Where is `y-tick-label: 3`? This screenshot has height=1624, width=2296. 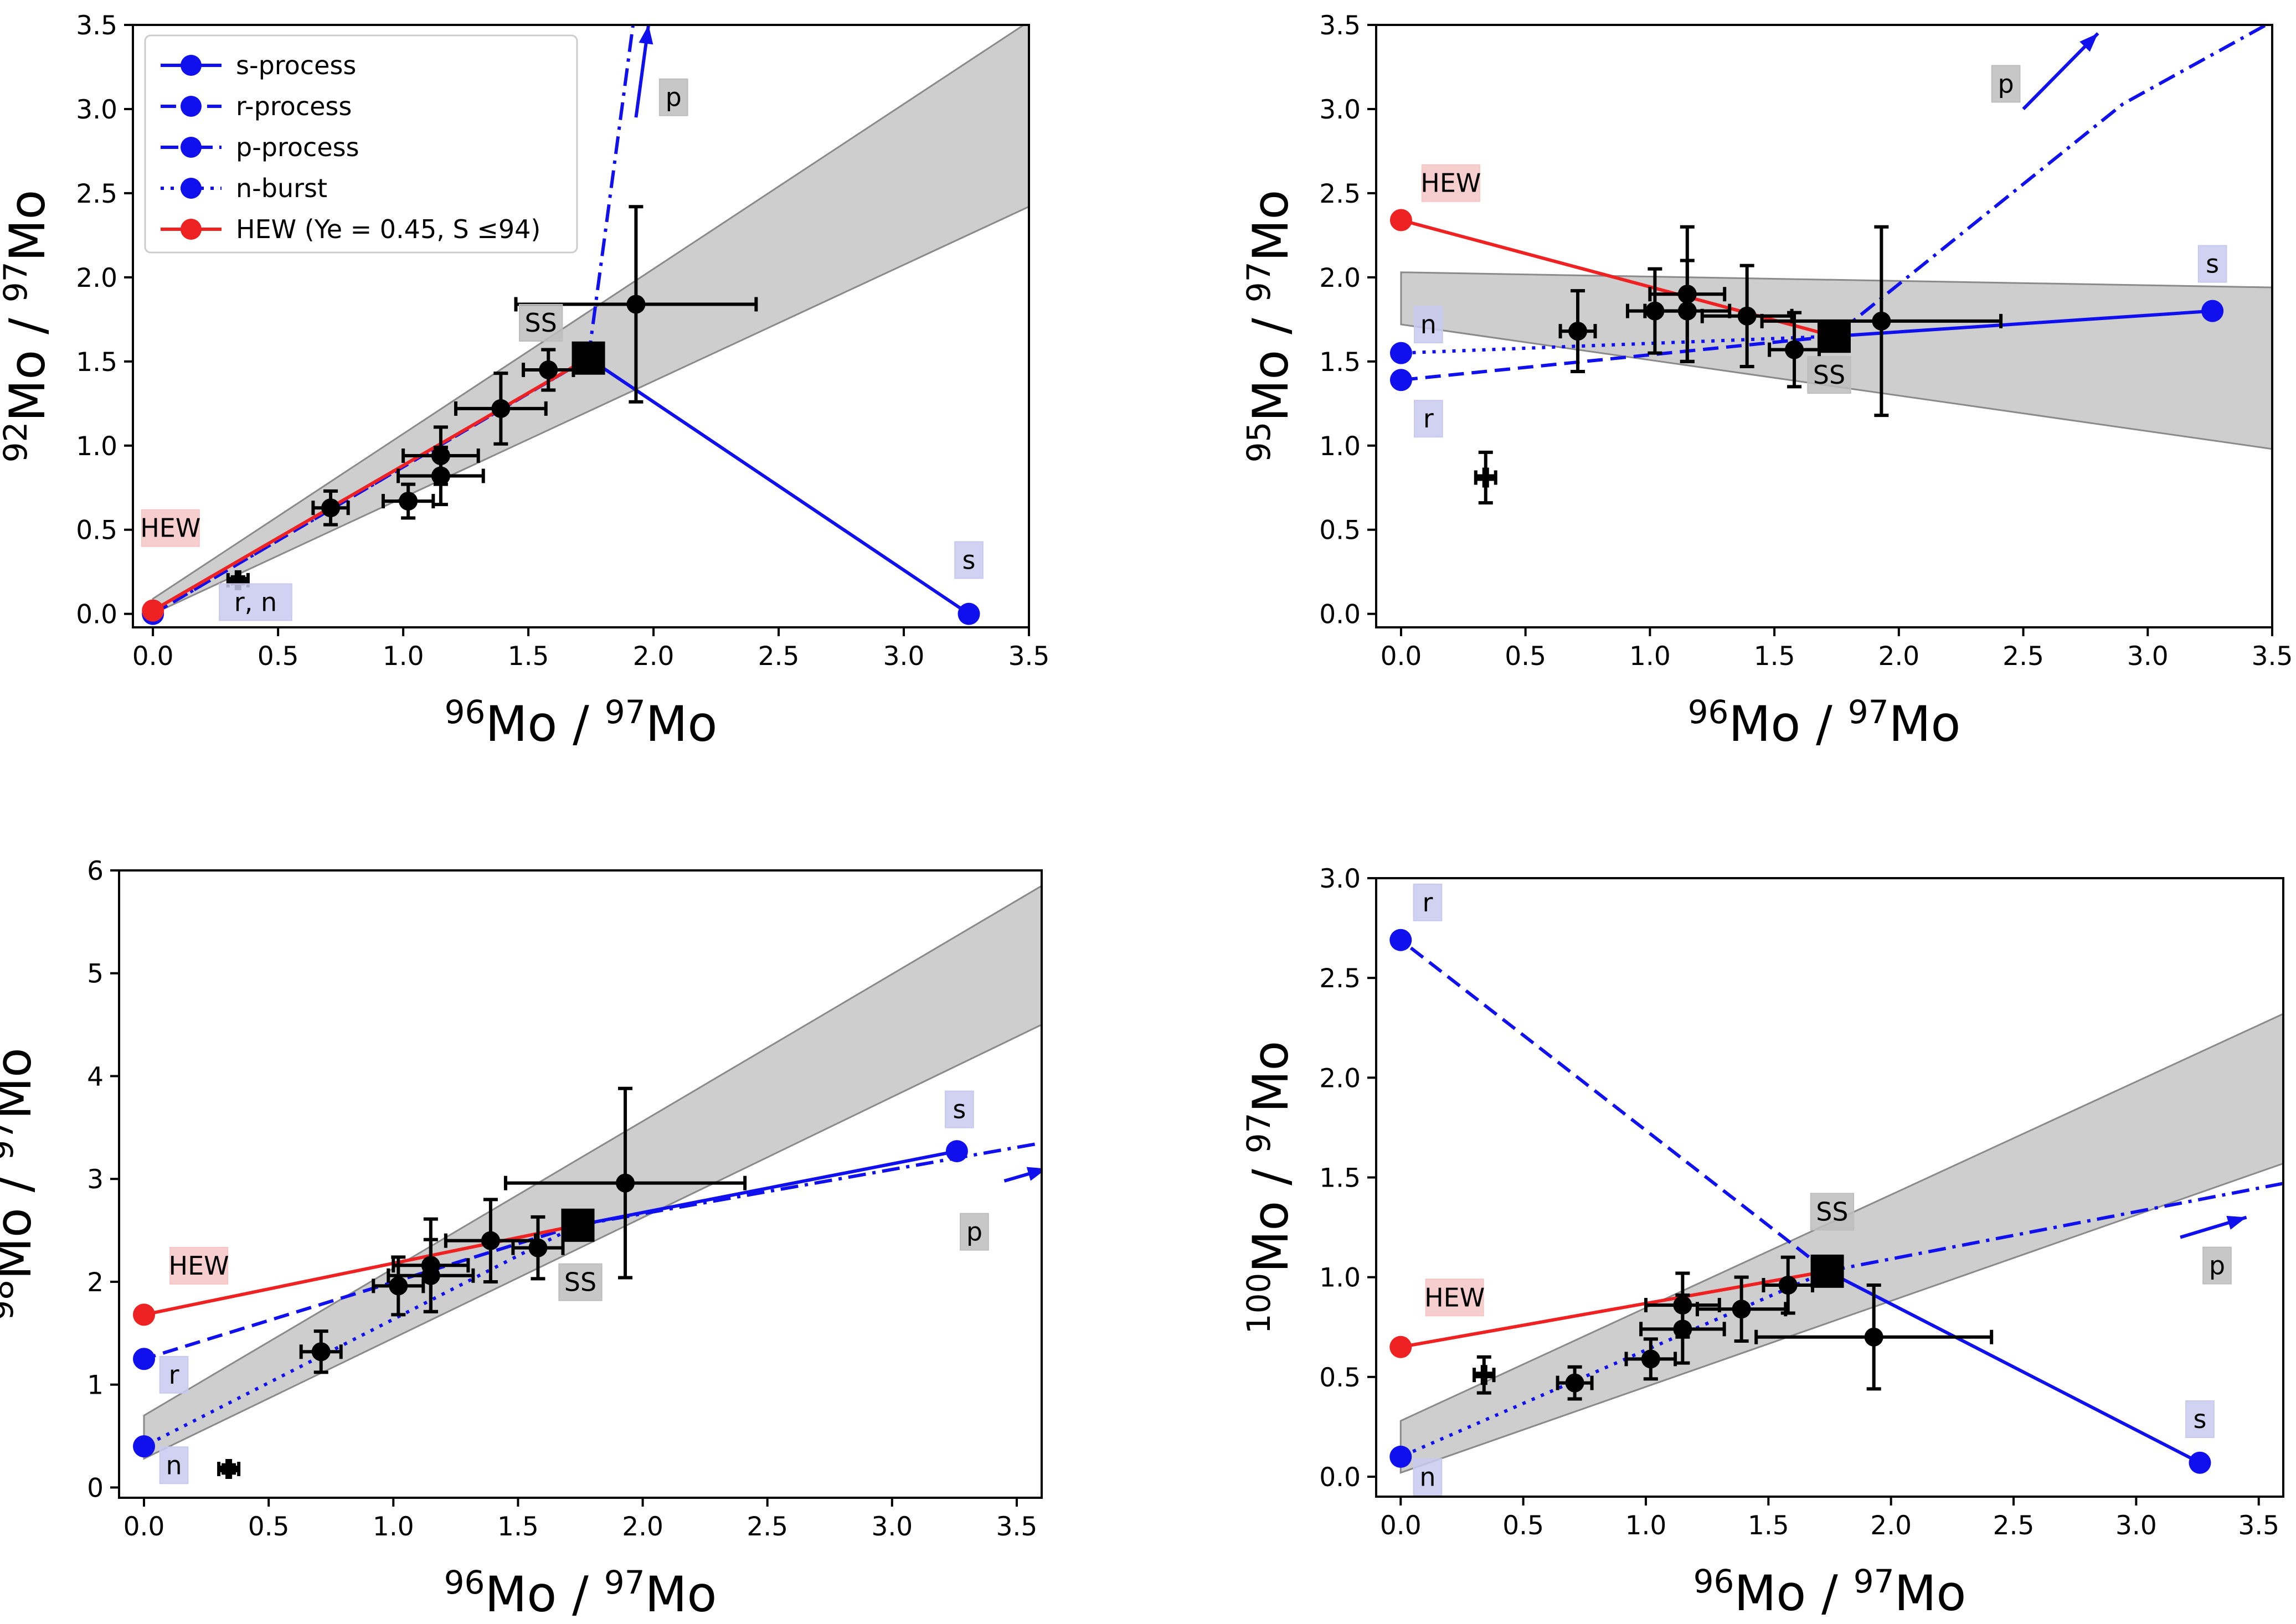
y-tick-label: 3 is located at coordinates (95, 1179).